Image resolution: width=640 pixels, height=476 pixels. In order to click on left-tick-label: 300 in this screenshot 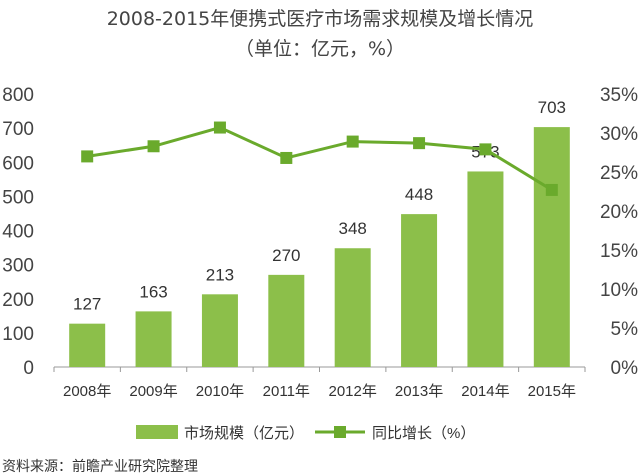, I will do `click(18, 266)`.